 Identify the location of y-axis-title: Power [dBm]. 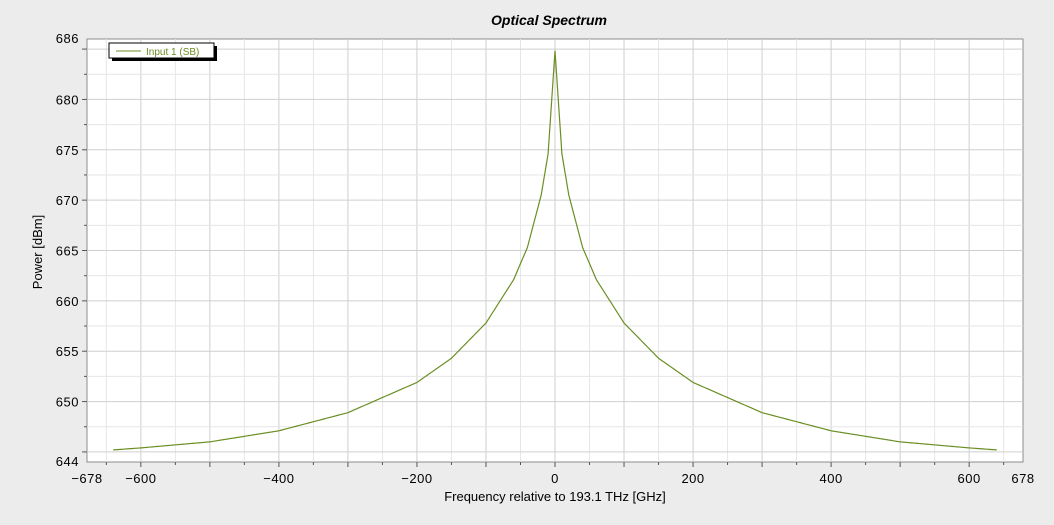
(37, 252).